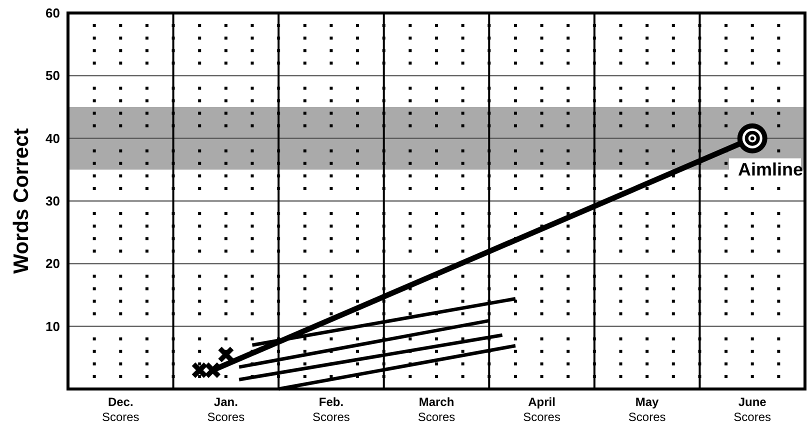  I want to click on x-tick-label: March Scores, so click(437, 409).